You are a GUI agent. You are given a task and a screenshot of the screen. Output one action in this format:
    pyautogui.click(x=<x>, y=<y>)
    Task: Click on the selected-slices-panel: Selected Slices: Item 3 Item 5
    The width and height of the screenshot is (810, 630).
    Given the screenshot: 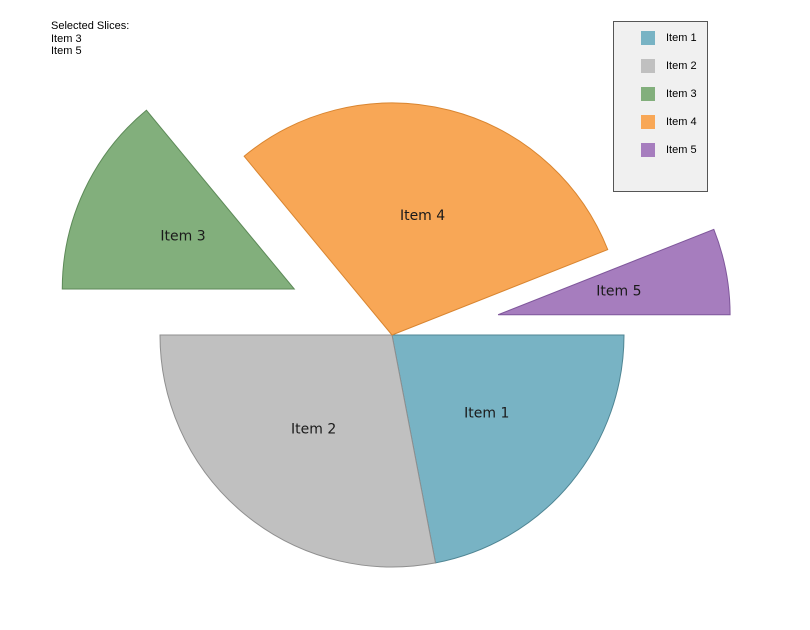 What is the action you would take?
    pyautogui.click(x=90, y=39)
    